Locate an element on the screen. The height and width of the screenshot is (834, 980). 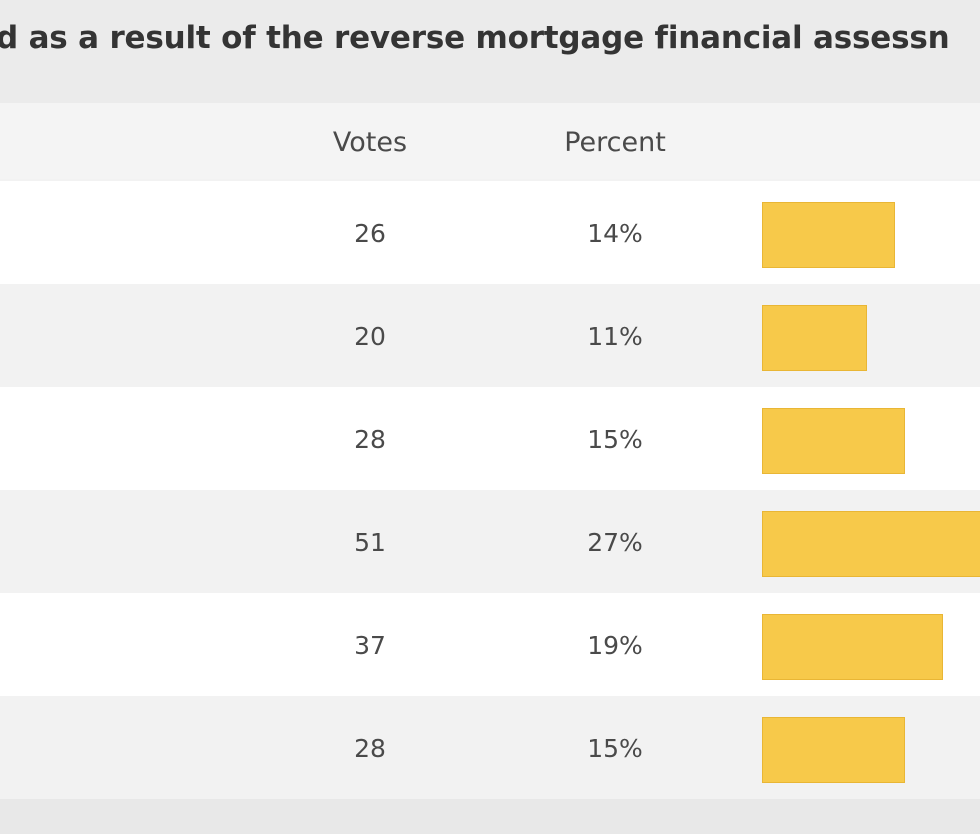
vote-percent: 14% is located at coordinates (615, 233).